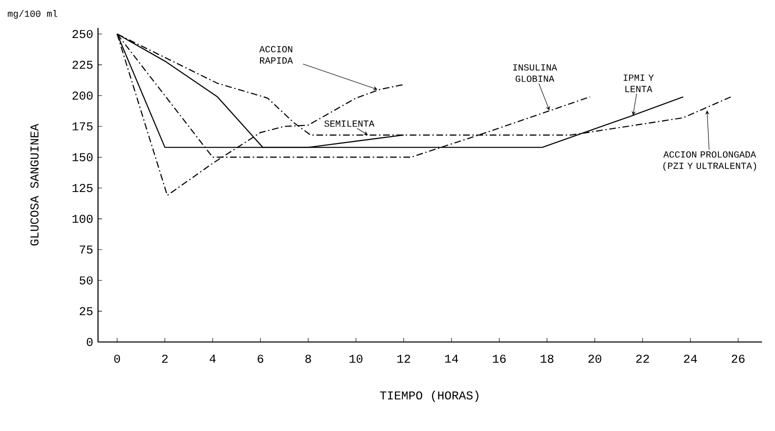  Describe the element at coordinates (82, 64) in the screenshot. I see `y-tick-label: 225` at that location.